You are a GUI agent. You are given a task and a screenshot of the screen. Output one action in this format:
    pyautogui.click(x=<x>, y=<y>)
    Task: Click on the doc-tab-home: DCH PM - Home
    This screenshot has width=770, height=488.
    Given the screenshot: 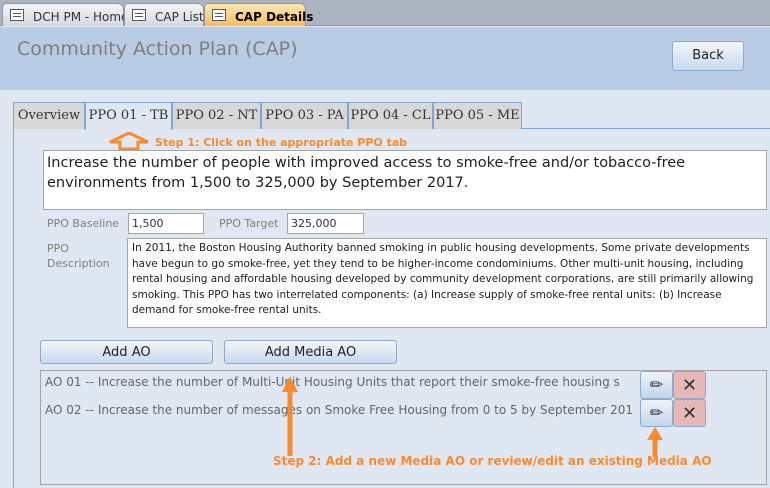 What is the action you would take?
    pyautogui.click(x=65, y=14)
    